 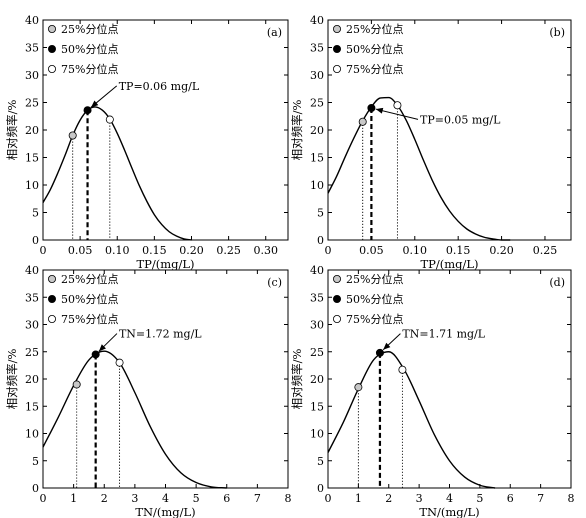 What do you see at coordinates (274, 282) in the screenshot?
I see `panel-label: (c)` at bounding box center [274, 282].